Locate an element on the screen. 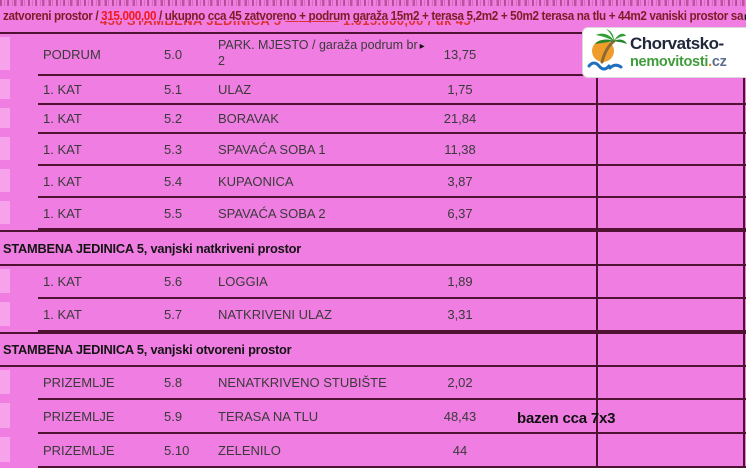  room-cell: PARK. MJESTO / garaža podrum br ▸ 2 is located at coordinates (325, 54).